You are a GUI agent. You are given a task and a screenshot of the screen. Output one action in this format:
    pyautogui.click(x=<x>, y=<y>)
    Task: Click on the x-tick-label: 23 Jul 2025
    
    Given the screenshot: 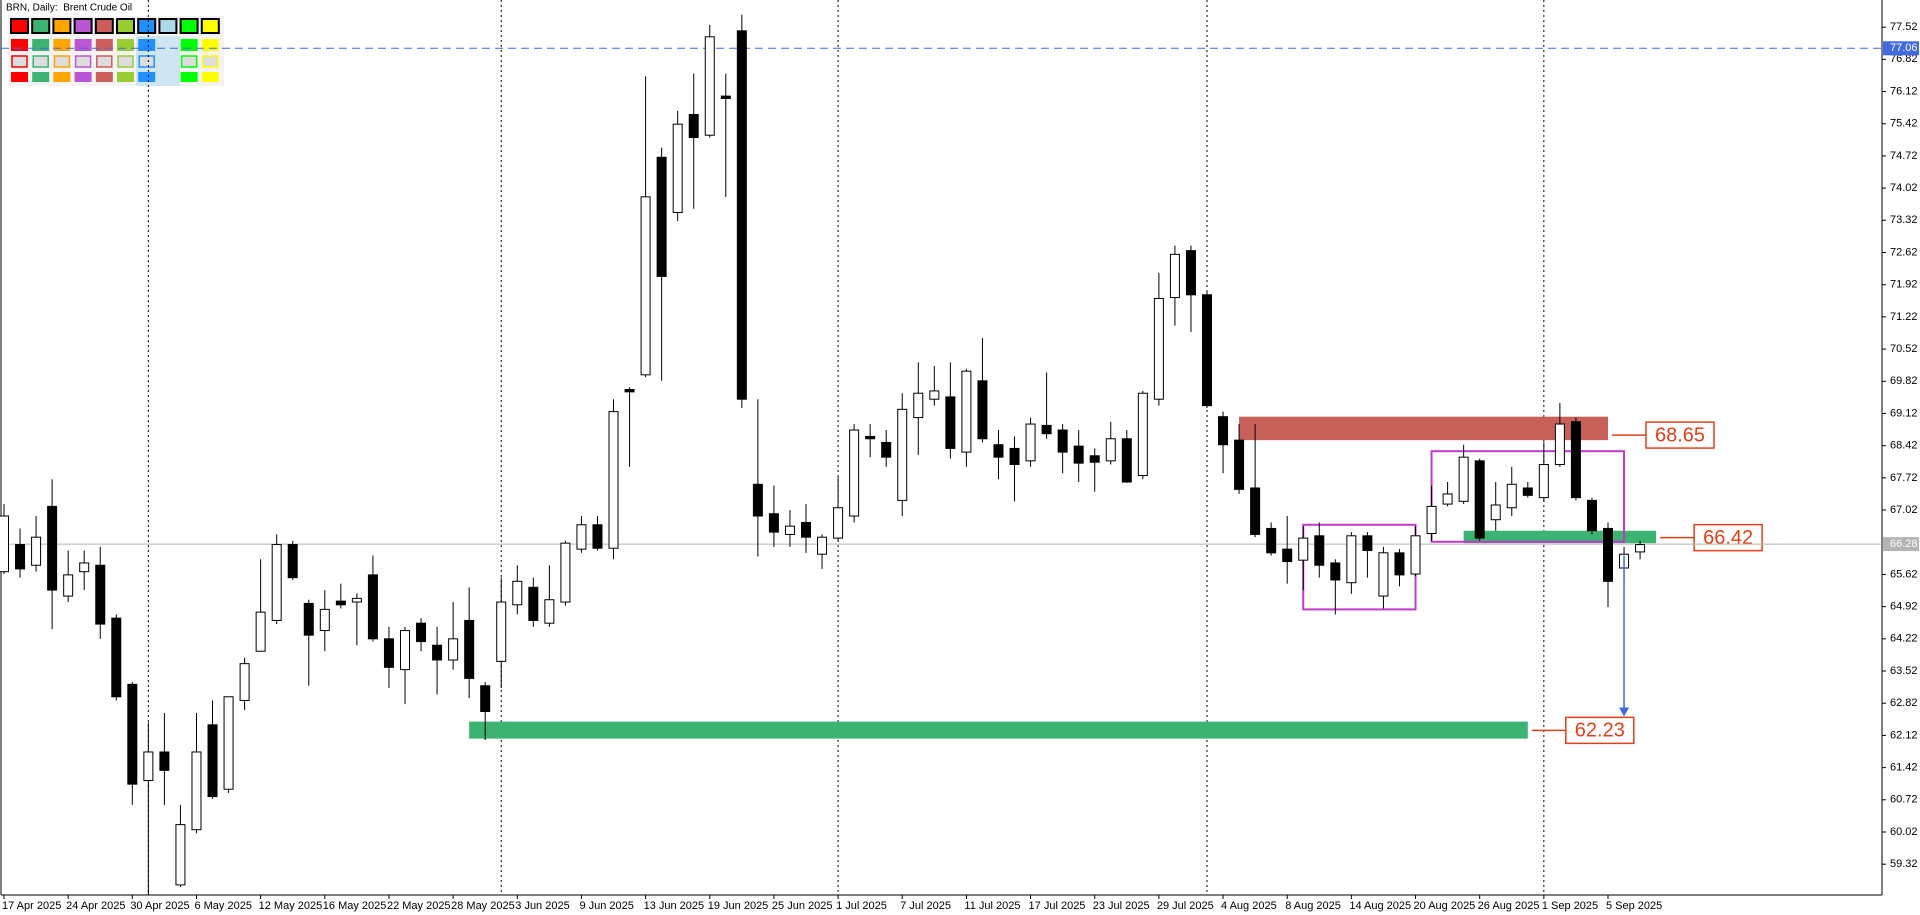 What is the action you would take?
    pyautogui.click(x=1121, y=906)
    